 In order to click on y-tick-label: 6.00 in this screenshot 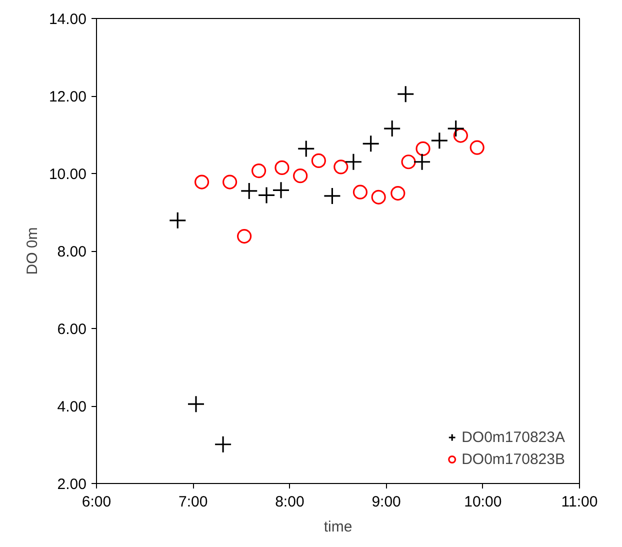, I will do `click(72, 329)`.